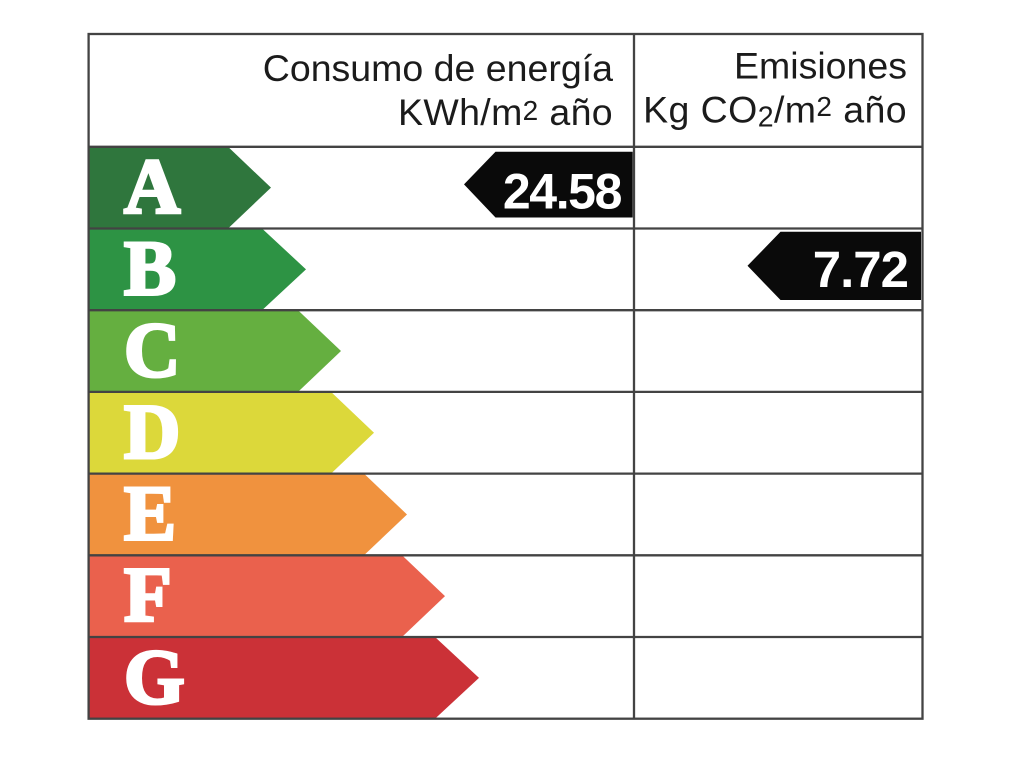  Describe the element at coordinates (152, 431) in the screenshot. I see `svg-text: D` at that location.